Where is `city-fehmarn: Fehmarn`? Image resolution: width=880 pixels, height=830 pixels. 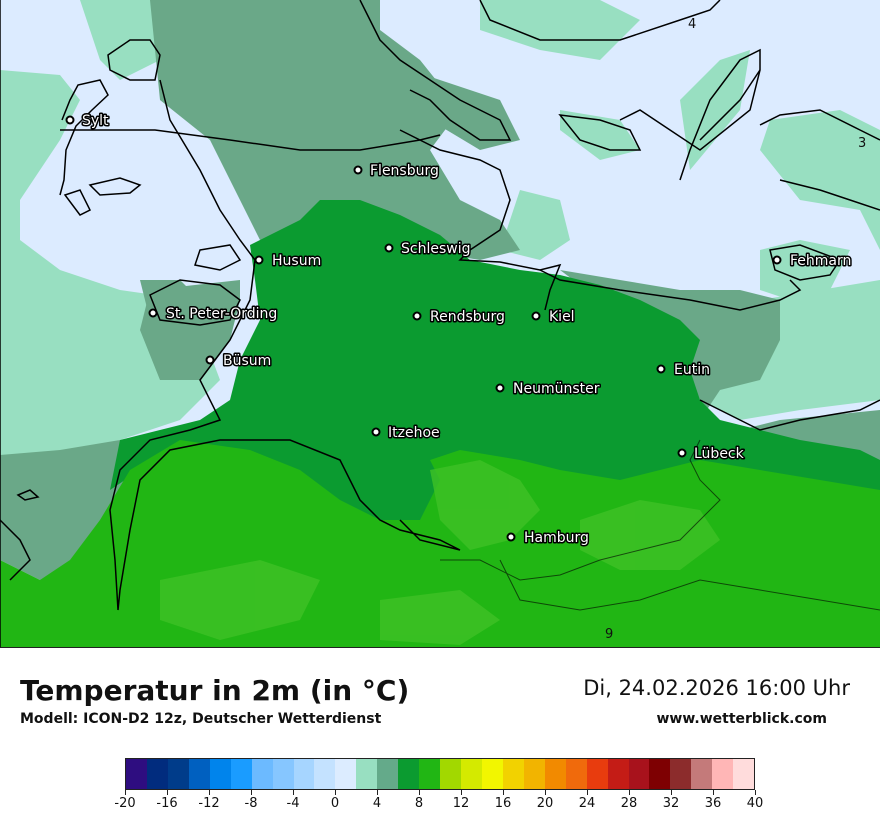
city-fehmarn: Fehmarn is located at coordinates (812, 261).